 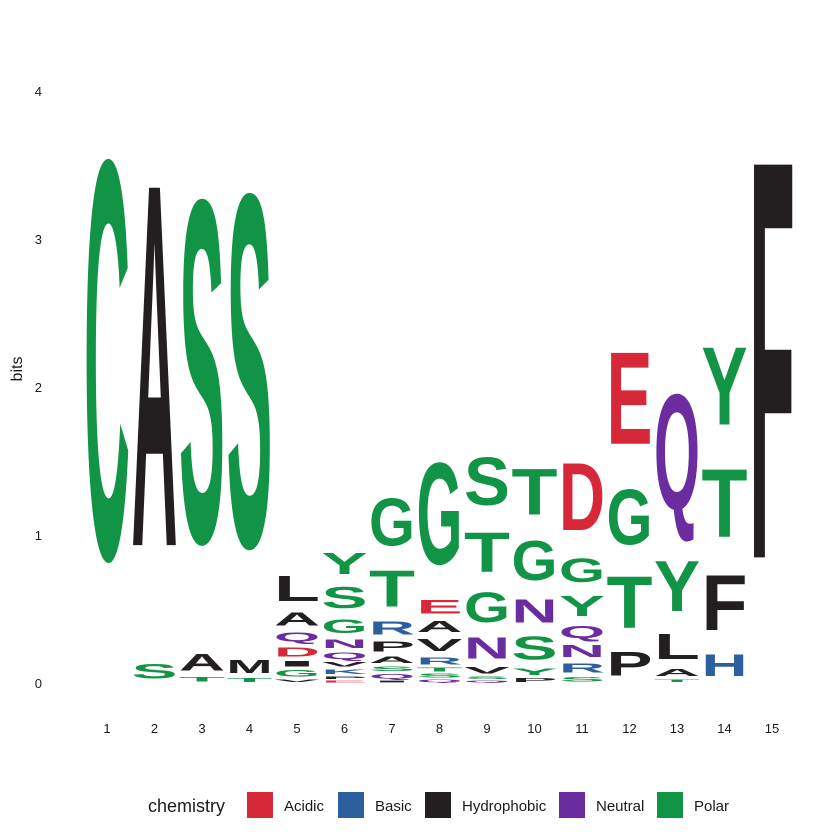 What do you see at coordinates (486, 728) in the screenshot?
I see `x-tick-label: 9` at bounding box center [486, 728].